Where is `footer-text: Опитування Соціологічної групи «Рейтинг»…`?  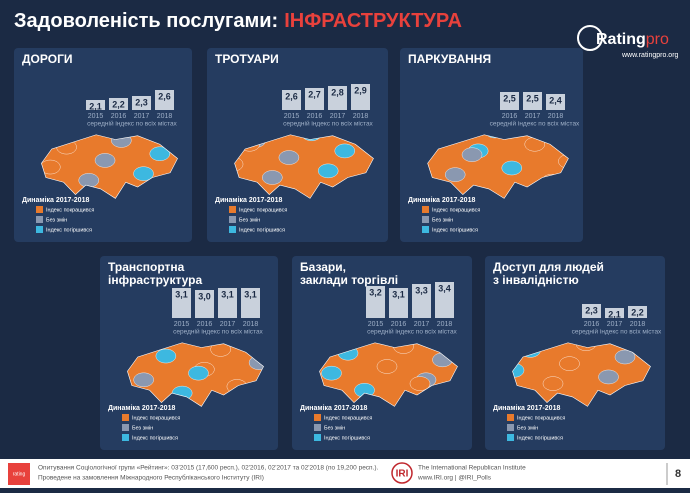
footer-text: Опитування Соціологічної групи «Рейтинг»… is located at coordinates (208, 468).